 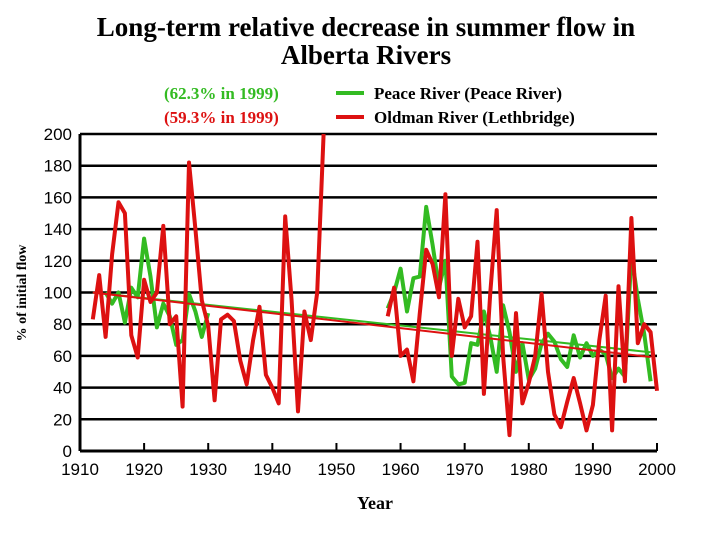 What do you see at coordinates (62, 388) in the screenshot?
I see `y-tick-40: 40` at bounding box center [62, 388].